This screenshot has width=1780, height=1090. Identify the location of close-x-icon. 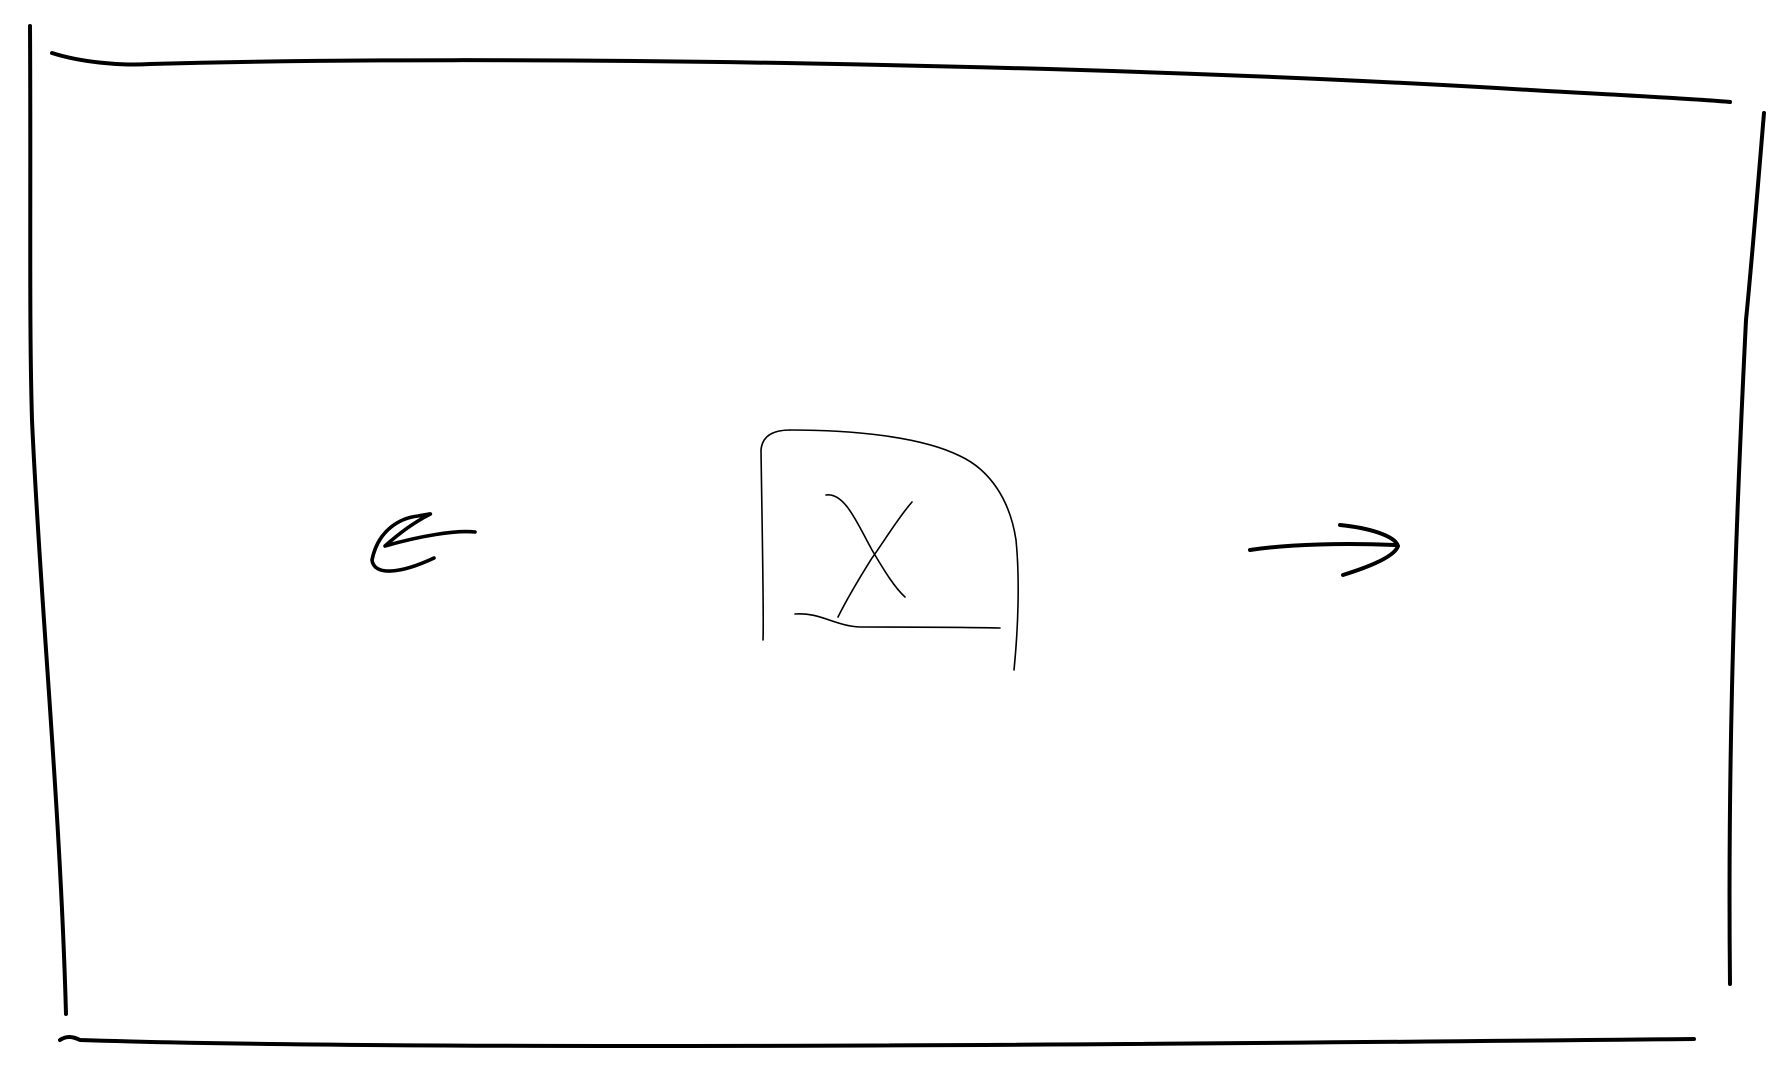
(889, 550).